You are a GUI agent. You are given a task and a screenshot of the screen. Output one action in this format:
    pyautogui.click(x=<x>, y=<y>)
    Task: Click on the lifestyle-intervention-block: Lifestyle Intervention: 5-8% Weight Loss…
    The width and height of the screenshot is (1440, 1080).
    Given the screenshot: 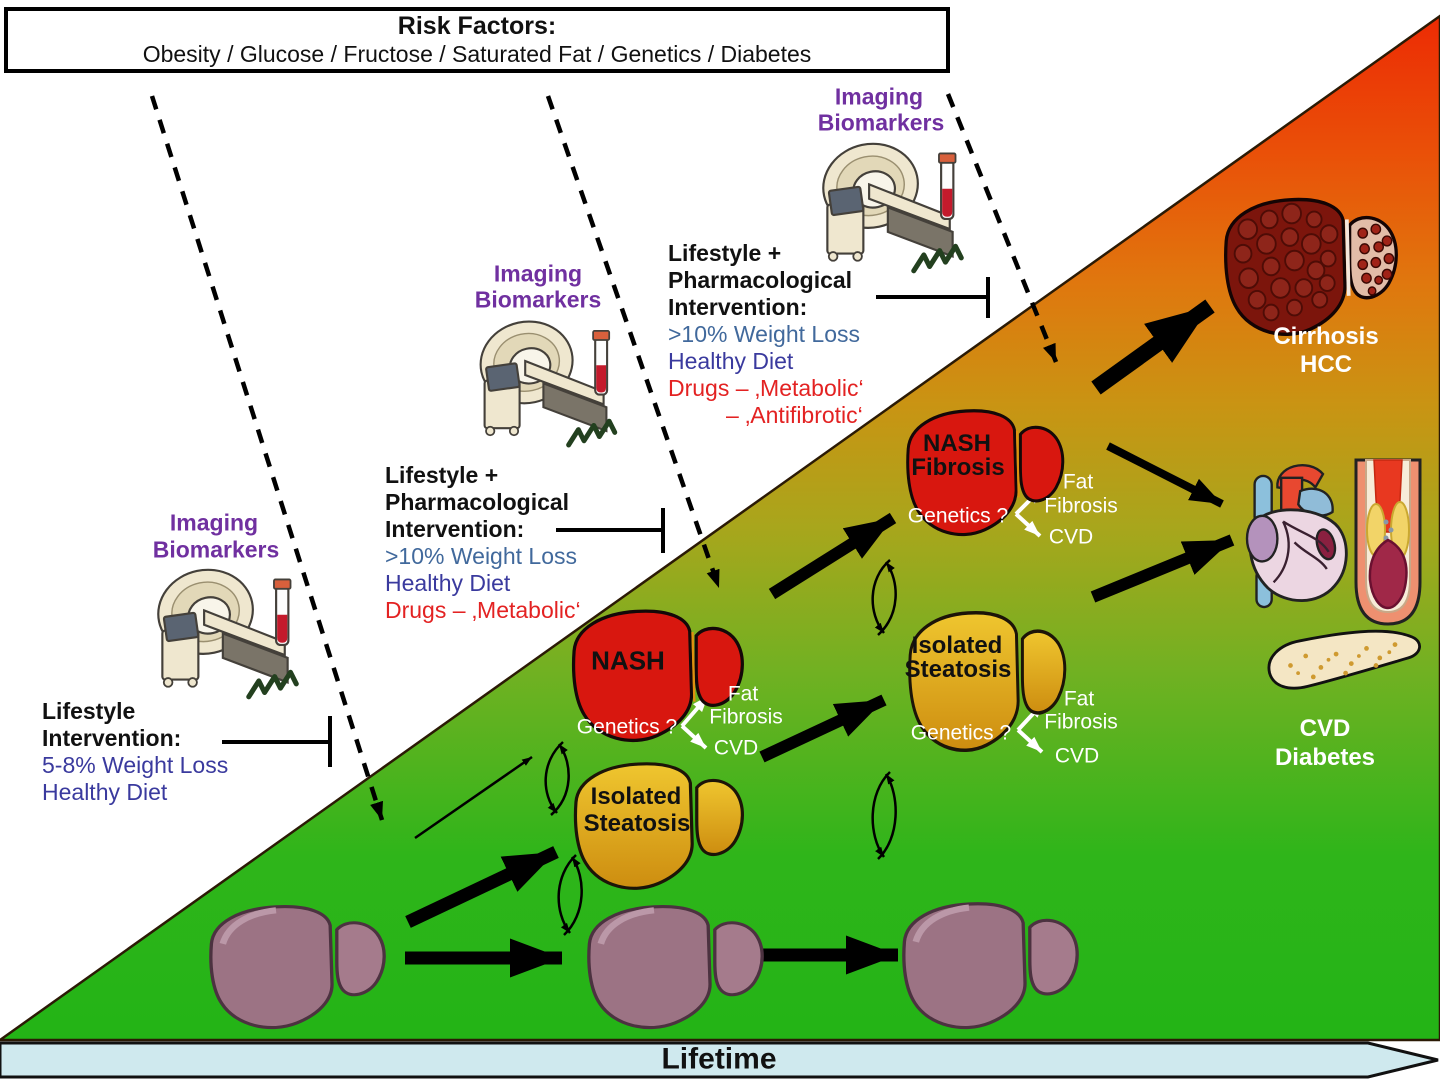 What is the action you would take?
    pyautogui.click(x=135, y=752)
    